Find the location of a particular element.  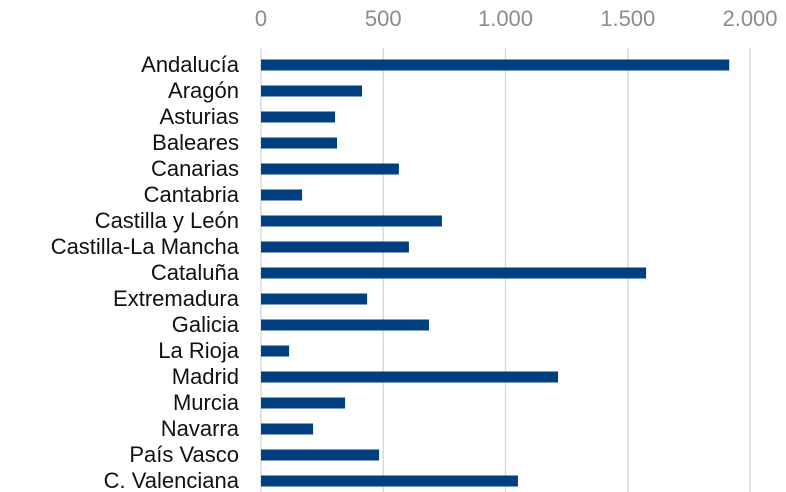

y-tick-label: Baleares is located at coordinates (195, 142).